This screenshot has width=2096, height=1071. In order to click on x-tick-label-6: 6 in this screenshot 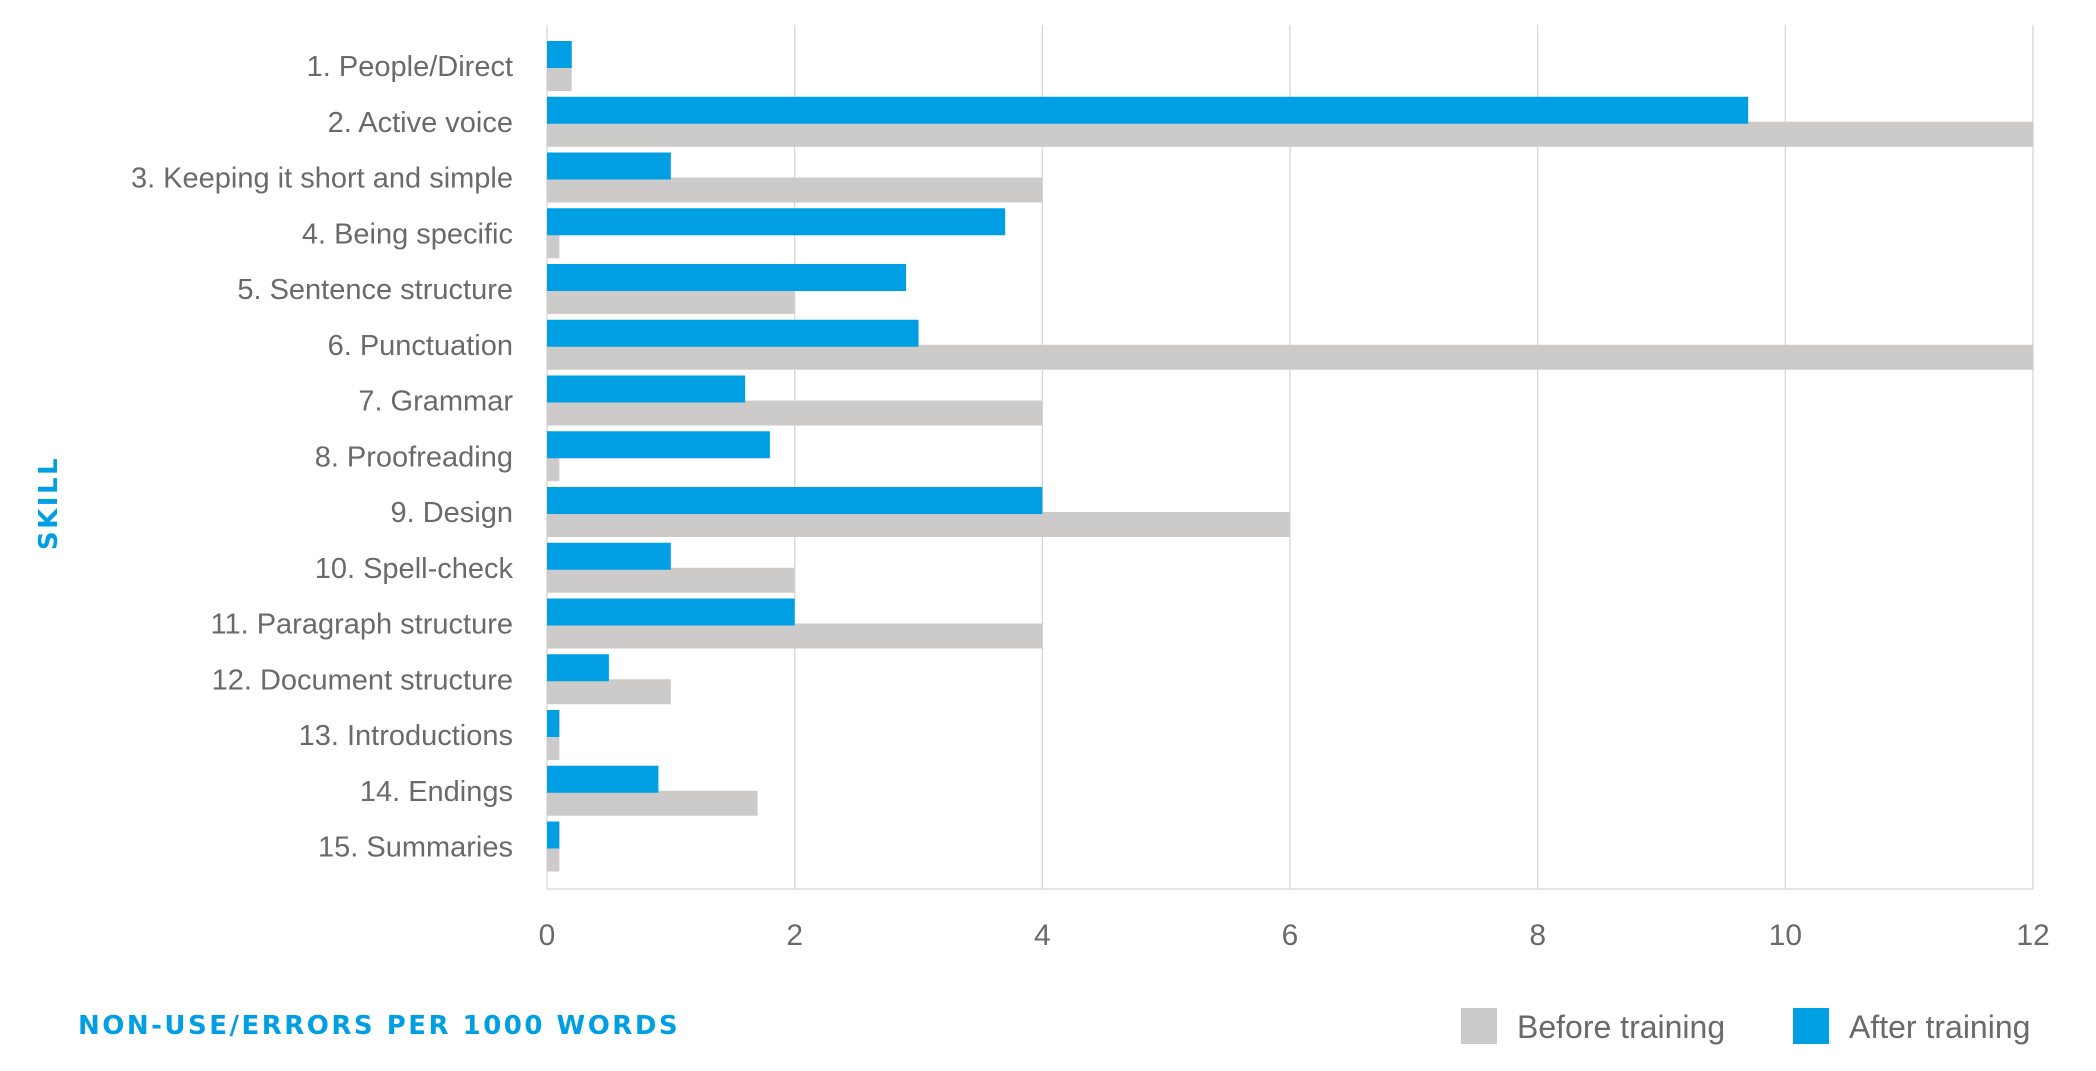, I will do `click(1290, 935)`.